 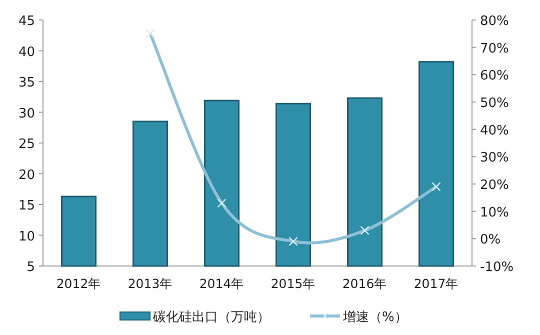 What do you see at coordinates (26, 114) in the screenshot?
I see `y-tick-label: 30` at bounding box center [26, 114].